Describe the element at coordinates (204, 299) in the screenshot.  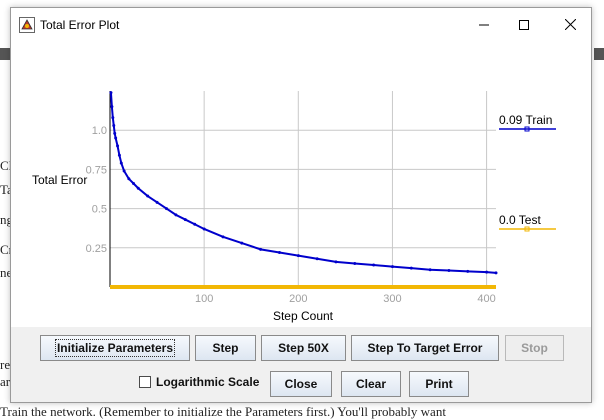
I see `x-tick-label: 100` at that location.